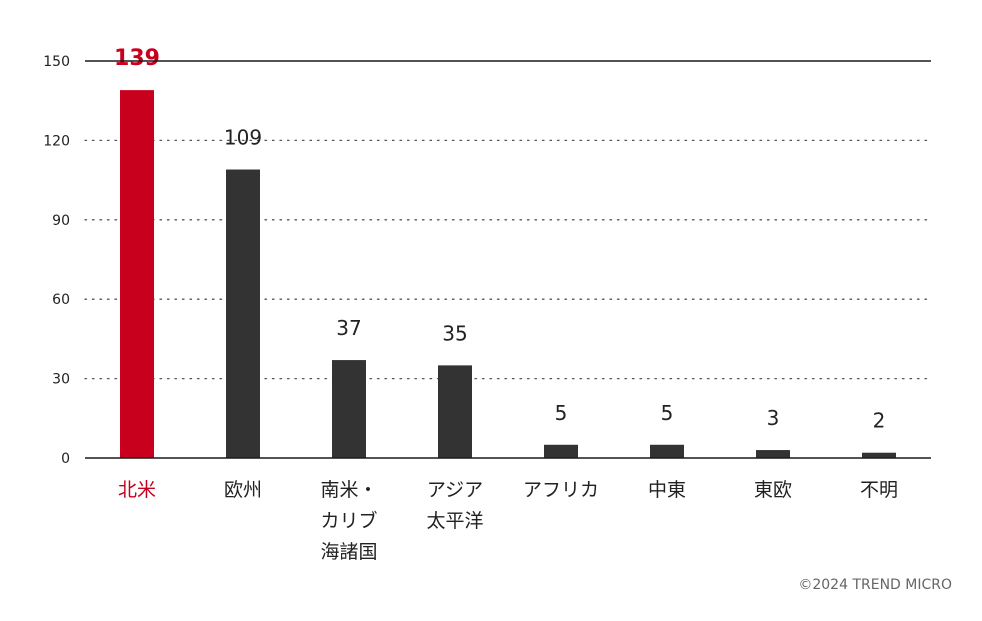 The image size is (982, 621). What do you see at coordinates (875, 585) in the screenshot?
I see `copyright-credit: ©2024 TREND MICRO` at bounding box center [875, 585].